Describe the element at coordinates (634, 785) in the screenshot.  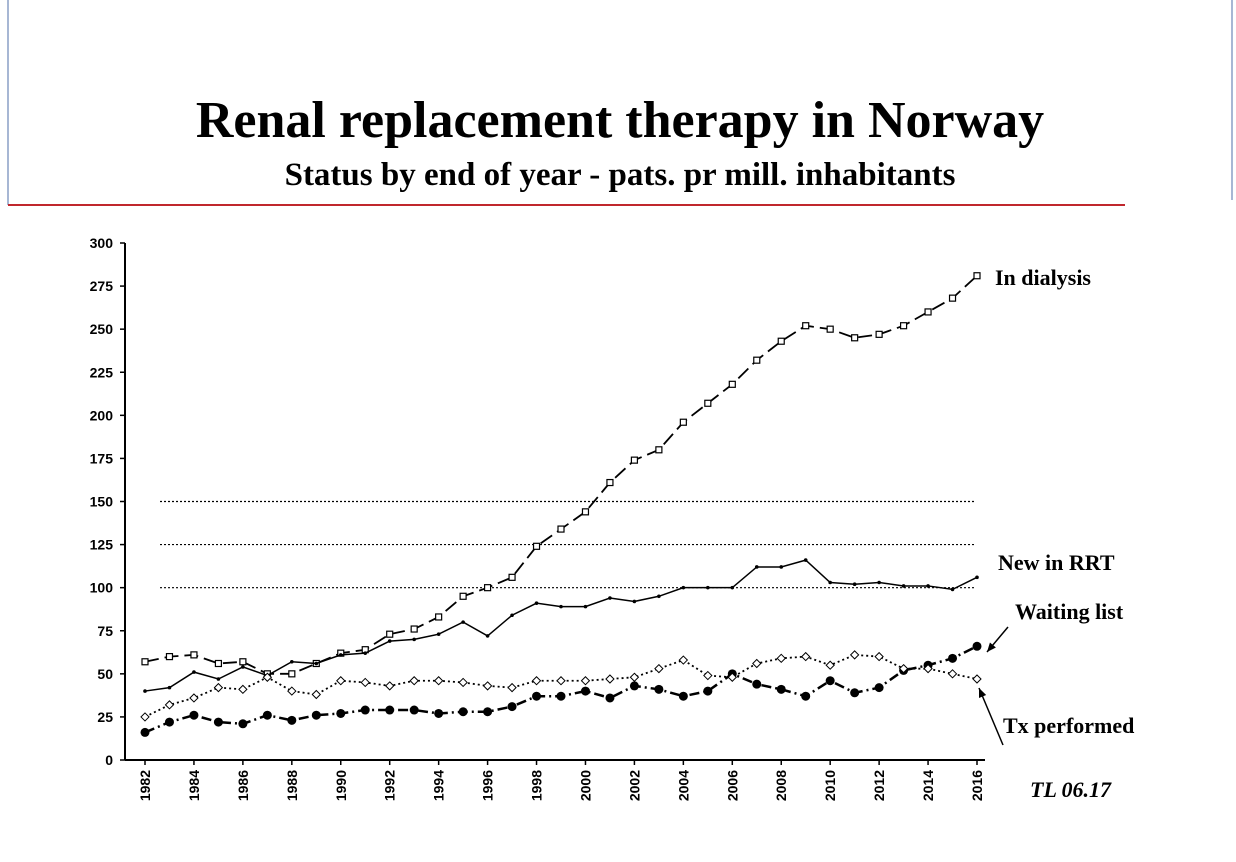
I see `x-tick-label: 2002` at that location.